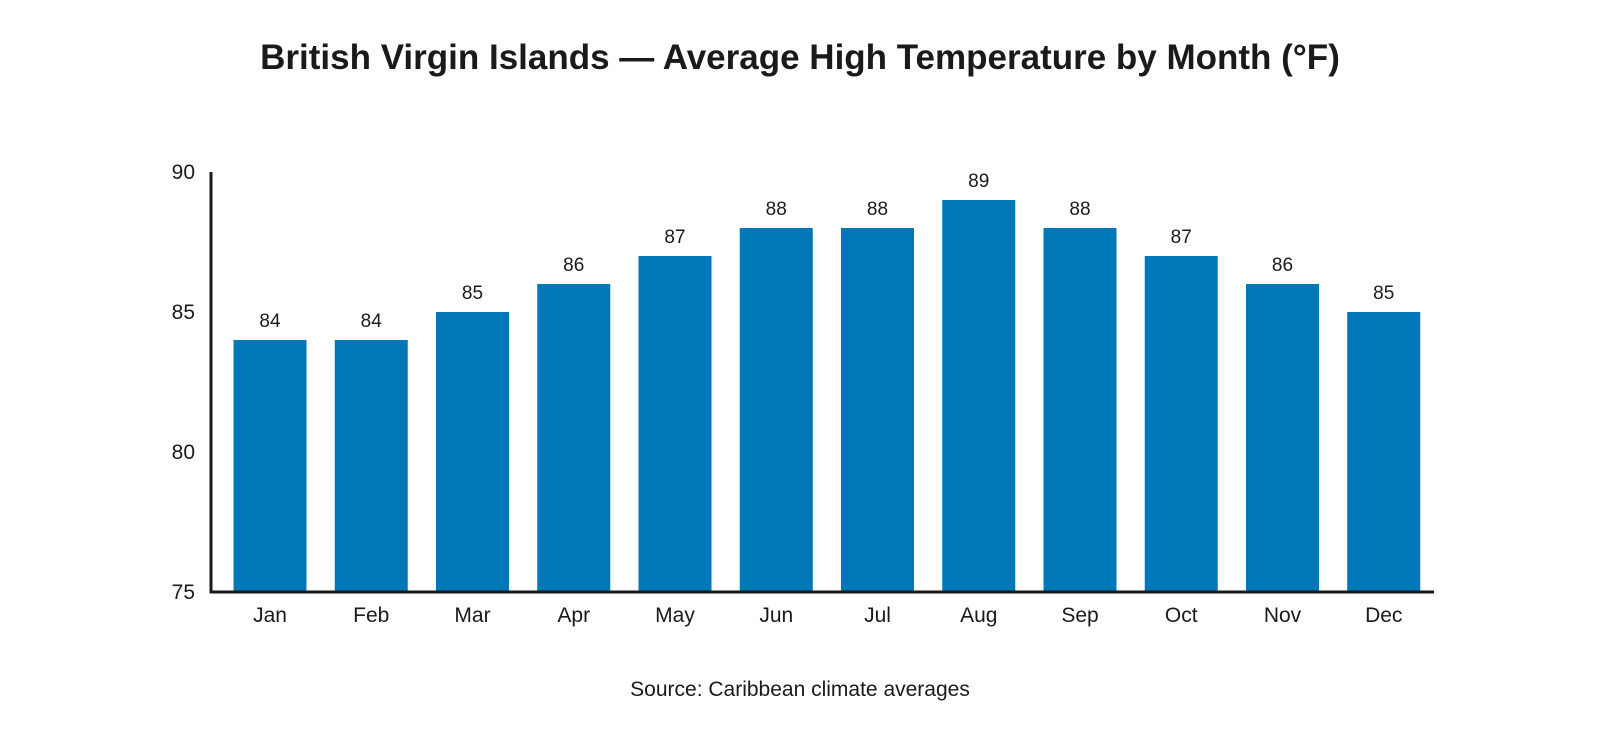 This screenshot has height=741, width=1600. What do you see at coordinates (877, 615) in the screenshot?
I see `x-tick-label: Jul` at bounding box center [877, 615].